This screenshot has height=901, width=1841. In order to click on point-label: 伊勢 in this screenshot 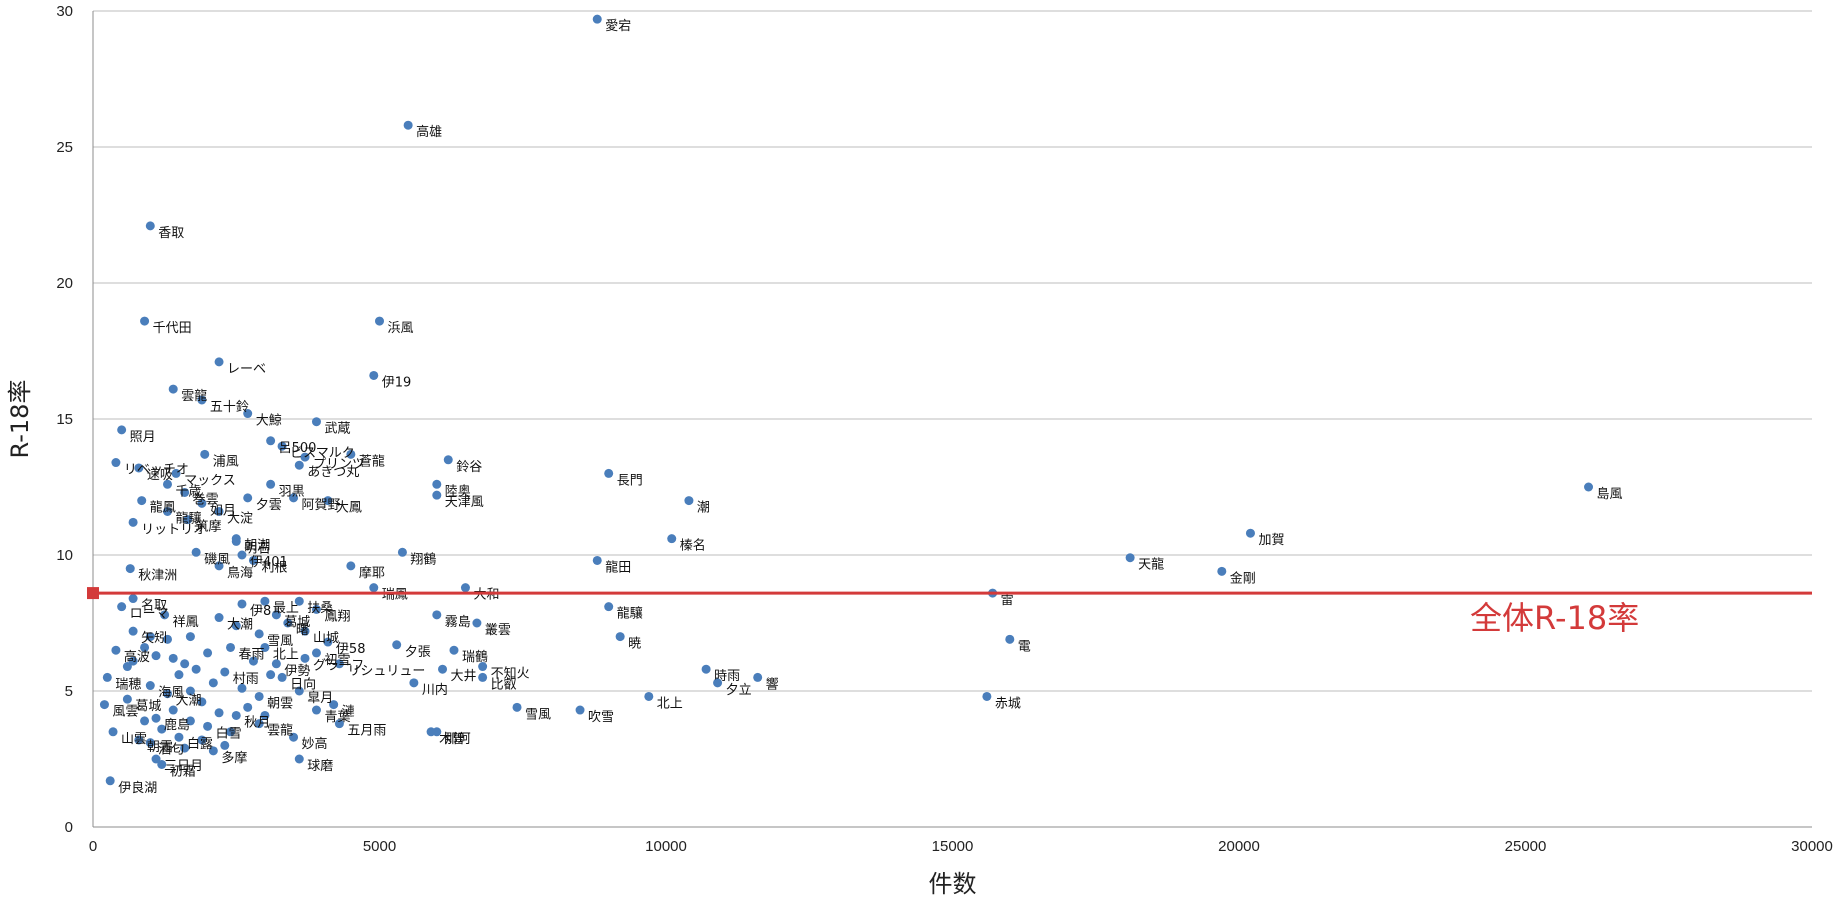, I will do `click(297, 671)`.